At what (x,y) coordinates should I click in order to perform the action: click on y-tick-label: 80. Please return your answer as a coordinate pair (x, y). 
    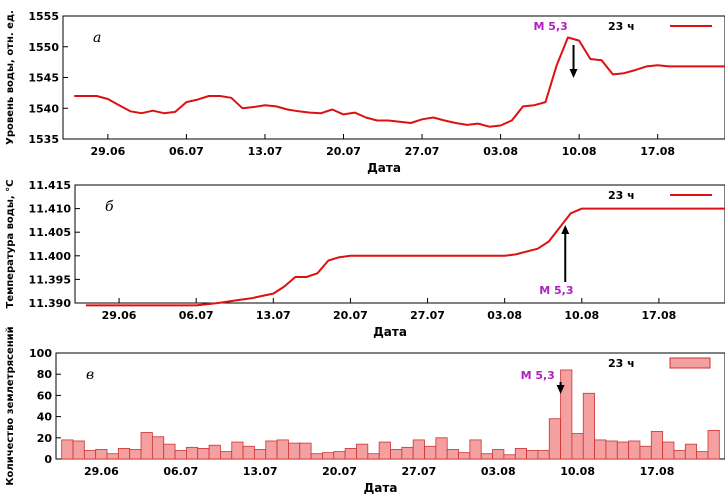
    Looking at the image, I should click on (45, 374).